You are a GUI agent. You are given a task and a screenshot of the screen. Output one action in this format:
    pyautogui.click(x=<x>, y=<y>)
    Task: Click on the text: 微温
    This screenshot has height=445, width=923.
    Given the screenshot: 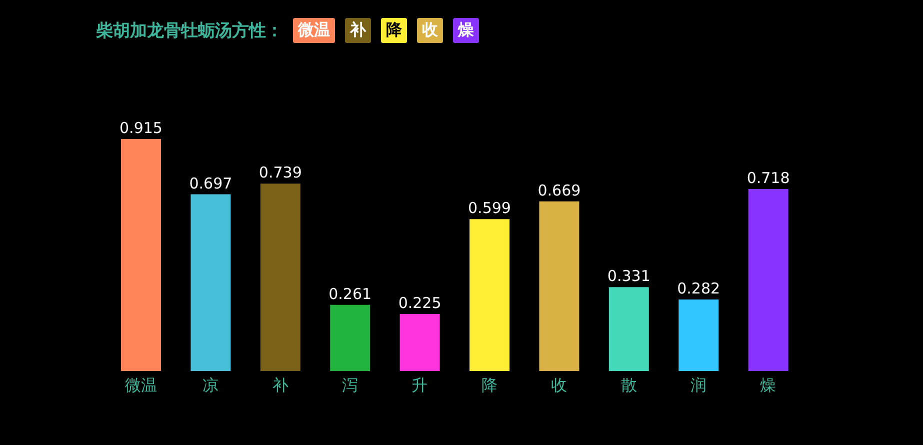 What is the action you would take?
    pyautogui.click(x=314, y=30)
    